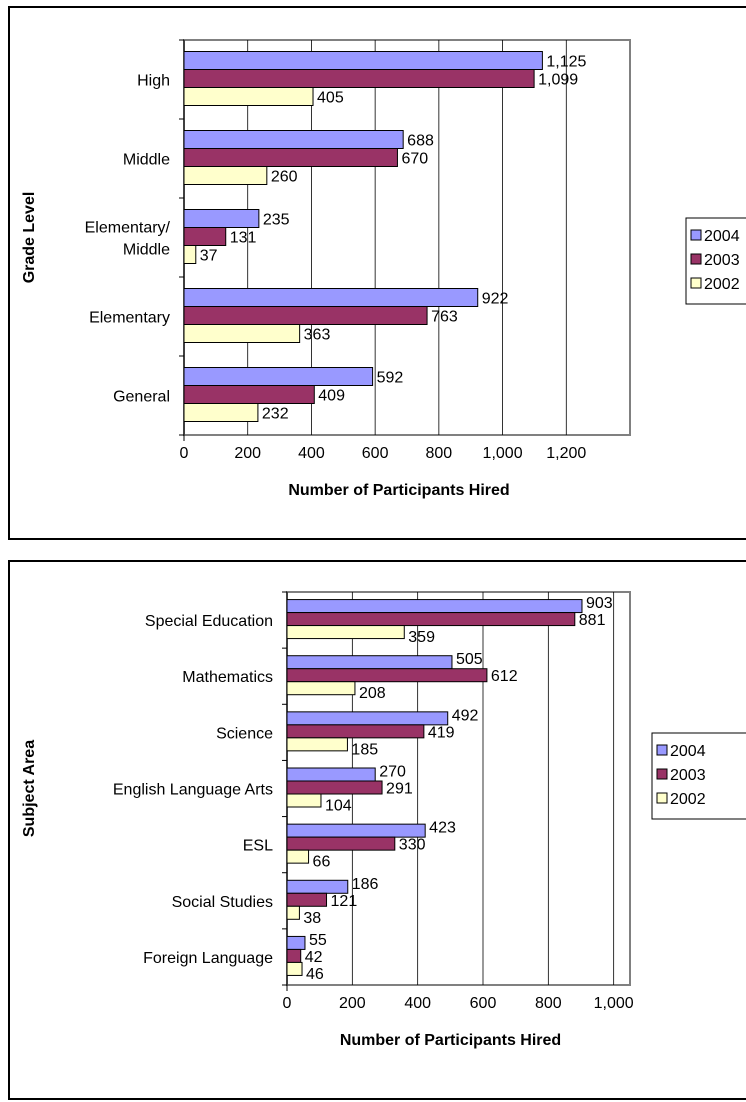 The width and height of the screenshot is (746, 1102). Describe the element at coordinates (412, 845) in the screenshot. I see `data-label-2003-esl: 330` at that location.